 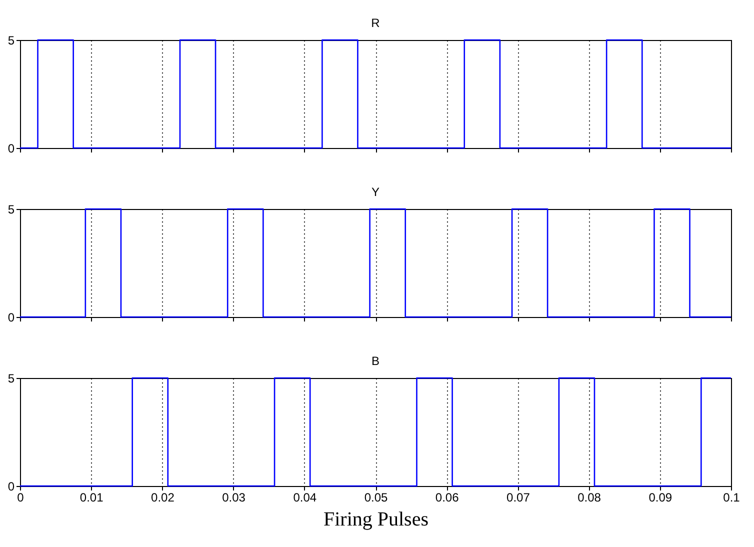 What do you see at coordinates (163, 497) in the screenshot?
I see `x-tick-label: 0.02` at bounding box center [163, 497].